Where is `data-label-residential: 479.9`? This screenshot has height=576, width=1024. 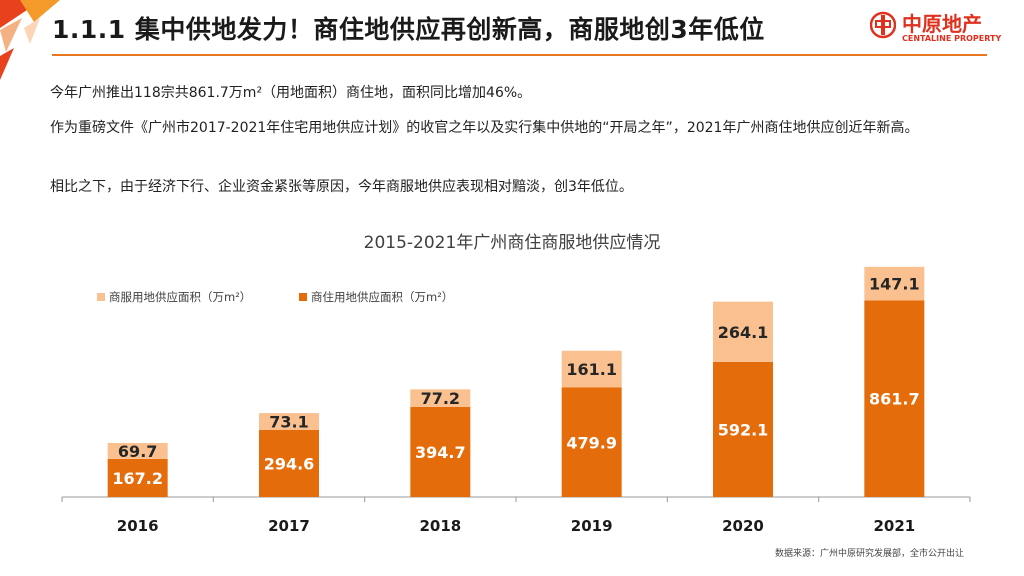 data-label-residential: 479.9 is located at coordinates (591, 442).